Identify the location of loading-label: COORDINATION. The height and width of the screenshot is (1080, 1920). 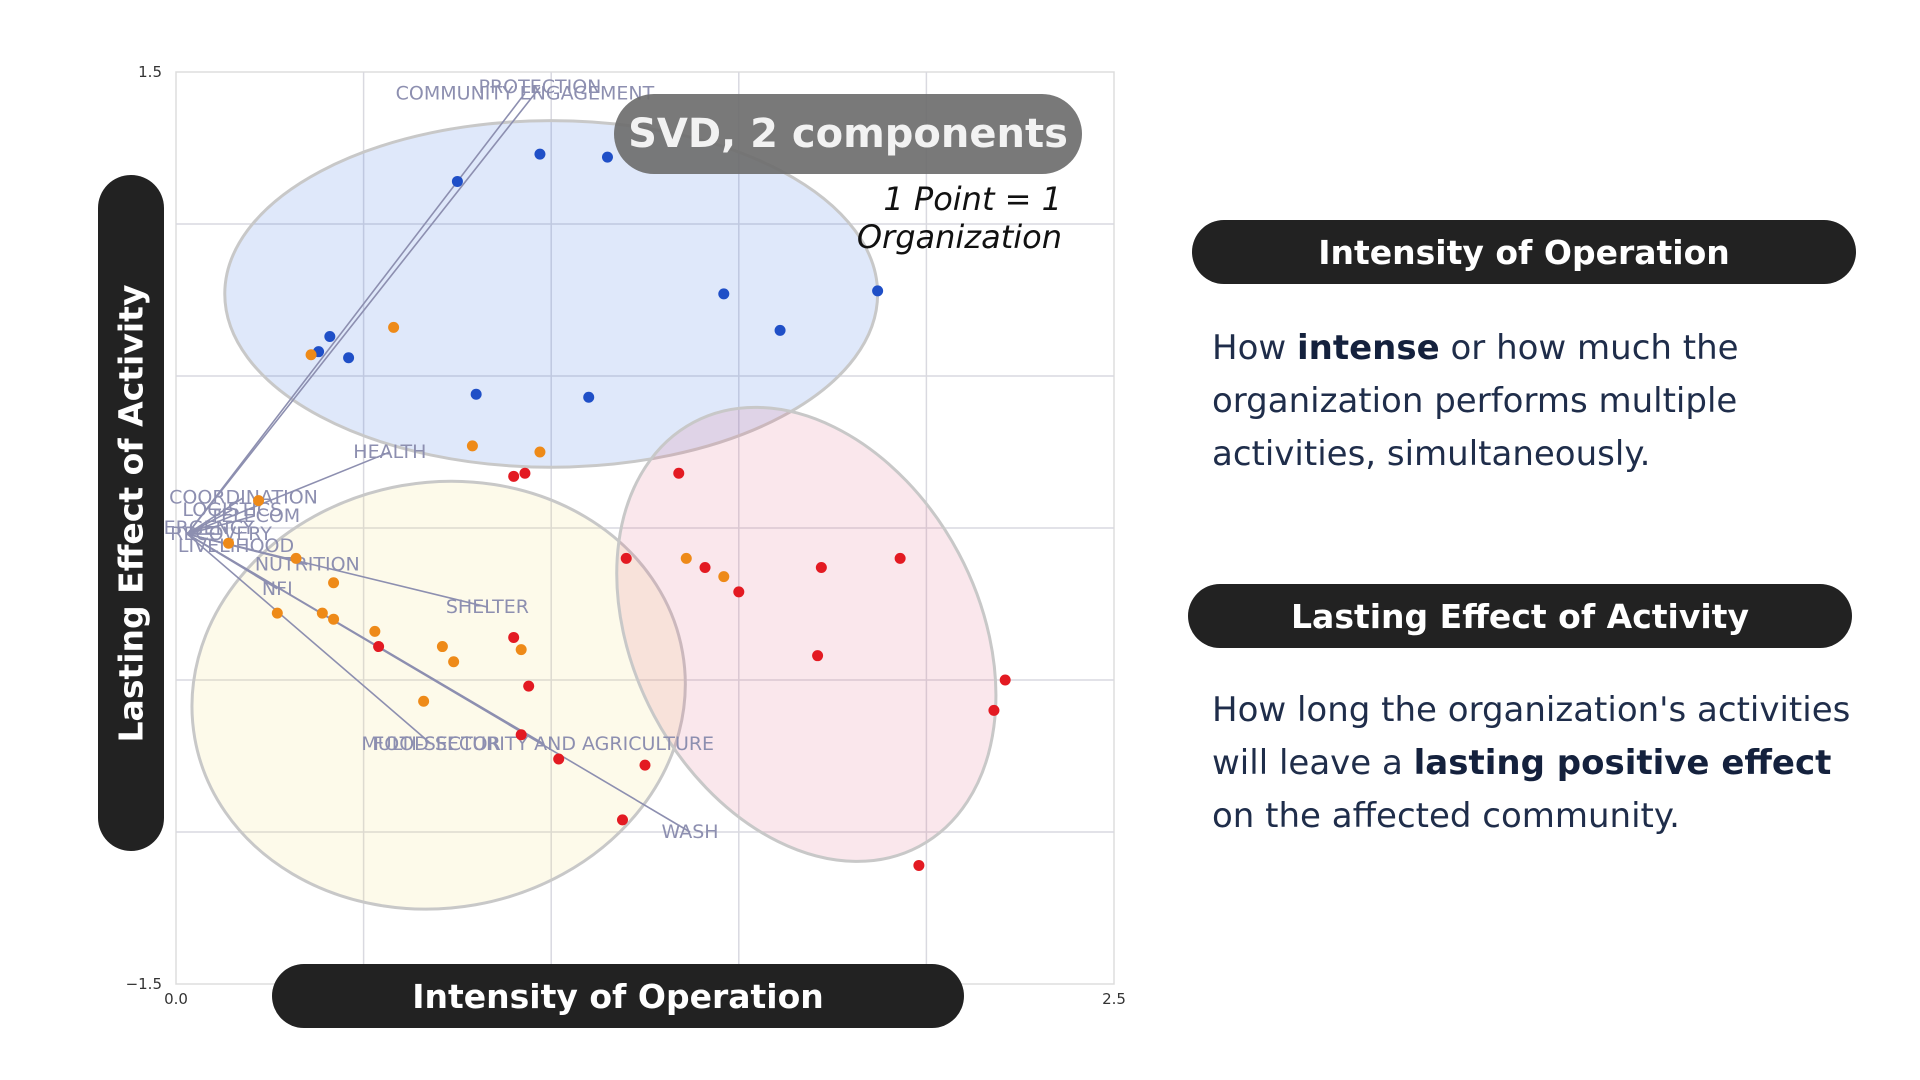
(243, 498).